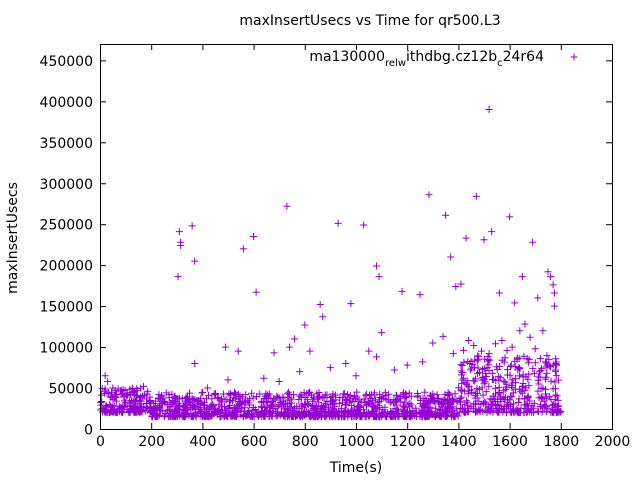 This screenshot has width=640, height=480. I want to click on legend-marker-plus, so click(574, 57).